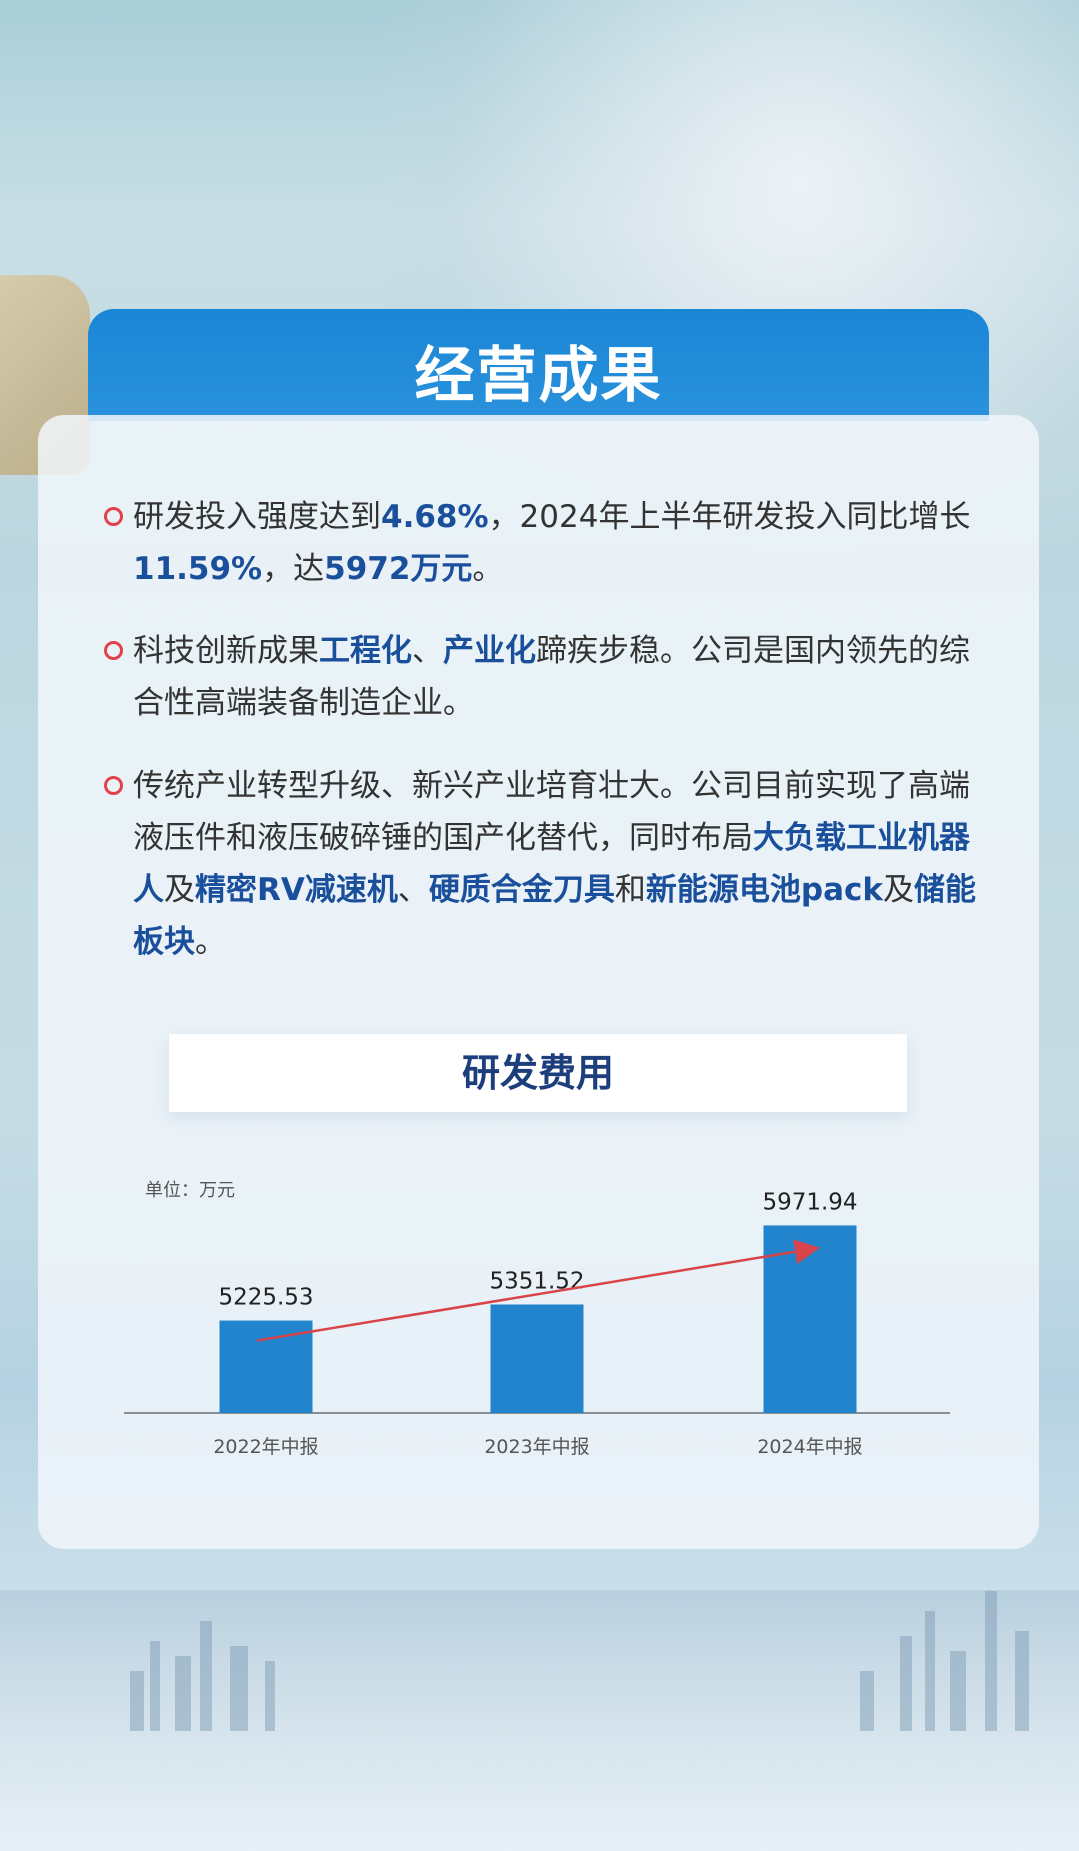 This screenshot has width=1079, height=1851. What do you see at coordinates (764, 890) in the screenshot?
I see `highlight-text: 新能源电池pack` at bounding box center [764, 890].